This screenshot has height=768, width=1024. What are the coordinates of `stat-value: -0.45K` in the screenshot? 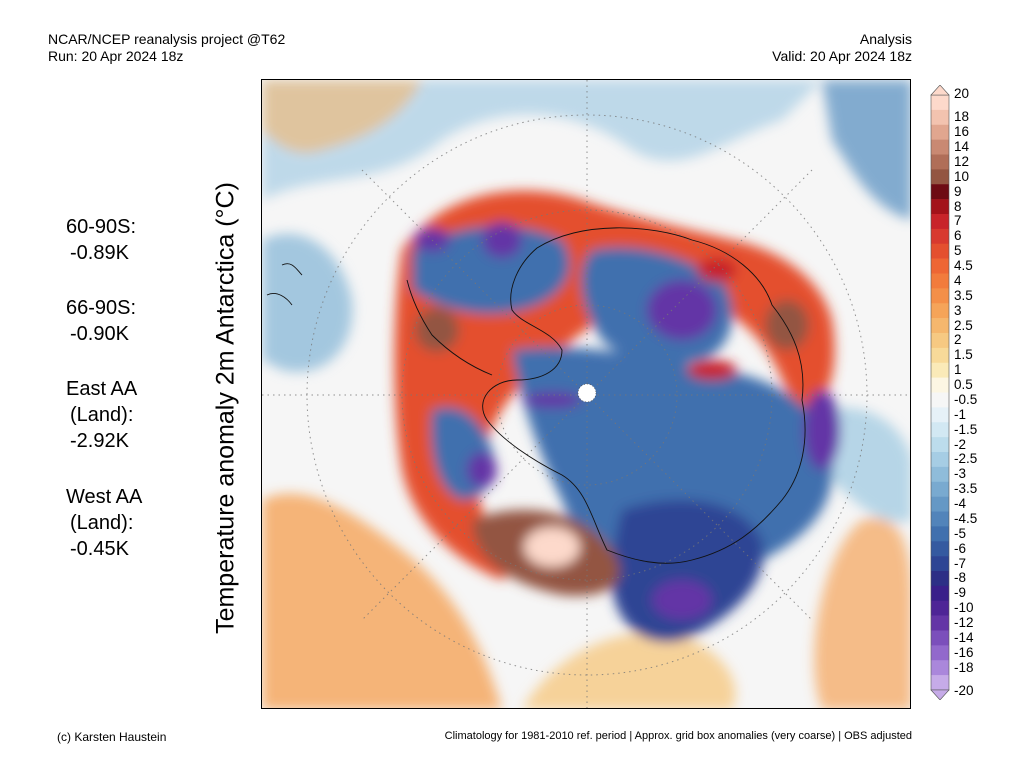 It's located at (99, 549).